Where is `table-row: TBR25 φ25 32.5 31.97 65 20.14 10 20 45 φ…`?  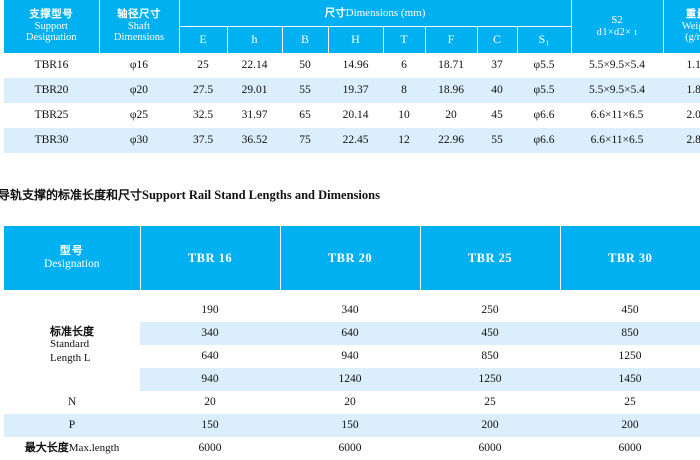
table-row: TBR25 φ25 32.5 31.97 65 20.14 10 20 45 φ… is located at coordinates (352, 115).